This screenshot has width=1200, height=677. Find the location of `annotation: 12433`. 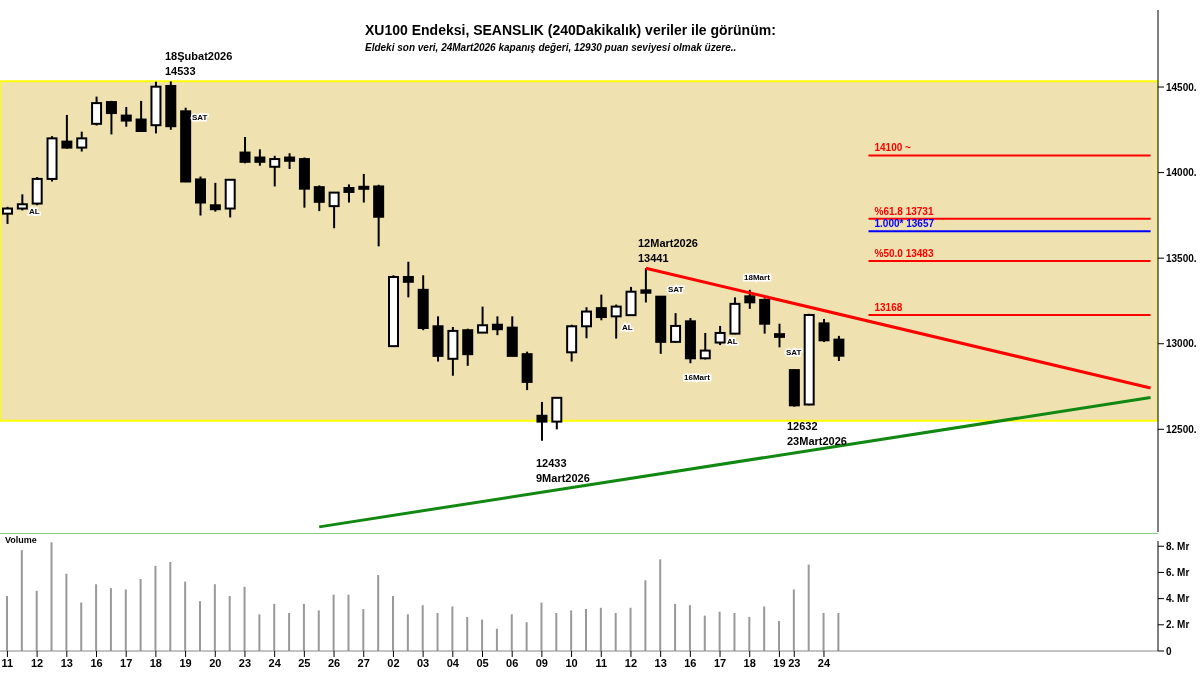

annotation: 12433 is located at coordinates (551, 463).